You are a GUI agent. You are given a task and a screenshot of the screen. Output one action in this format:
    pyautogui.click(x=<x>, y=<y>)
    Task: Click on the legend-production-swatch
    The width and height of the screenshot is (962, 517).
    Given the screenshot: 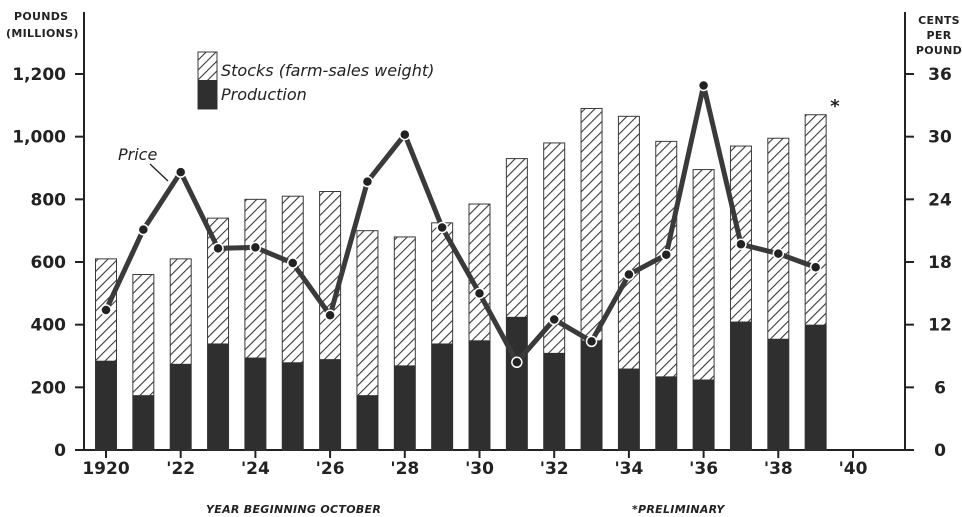 What is the action you would take?
    pyautogui.click(x=207, y=94)
    